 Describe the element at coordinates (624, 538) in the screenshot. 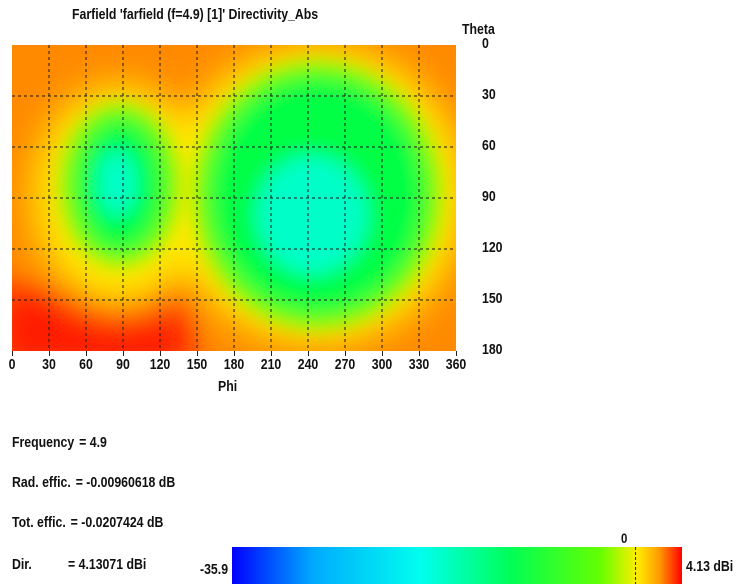

I see `colorscale-zero-label: 0` at that location.